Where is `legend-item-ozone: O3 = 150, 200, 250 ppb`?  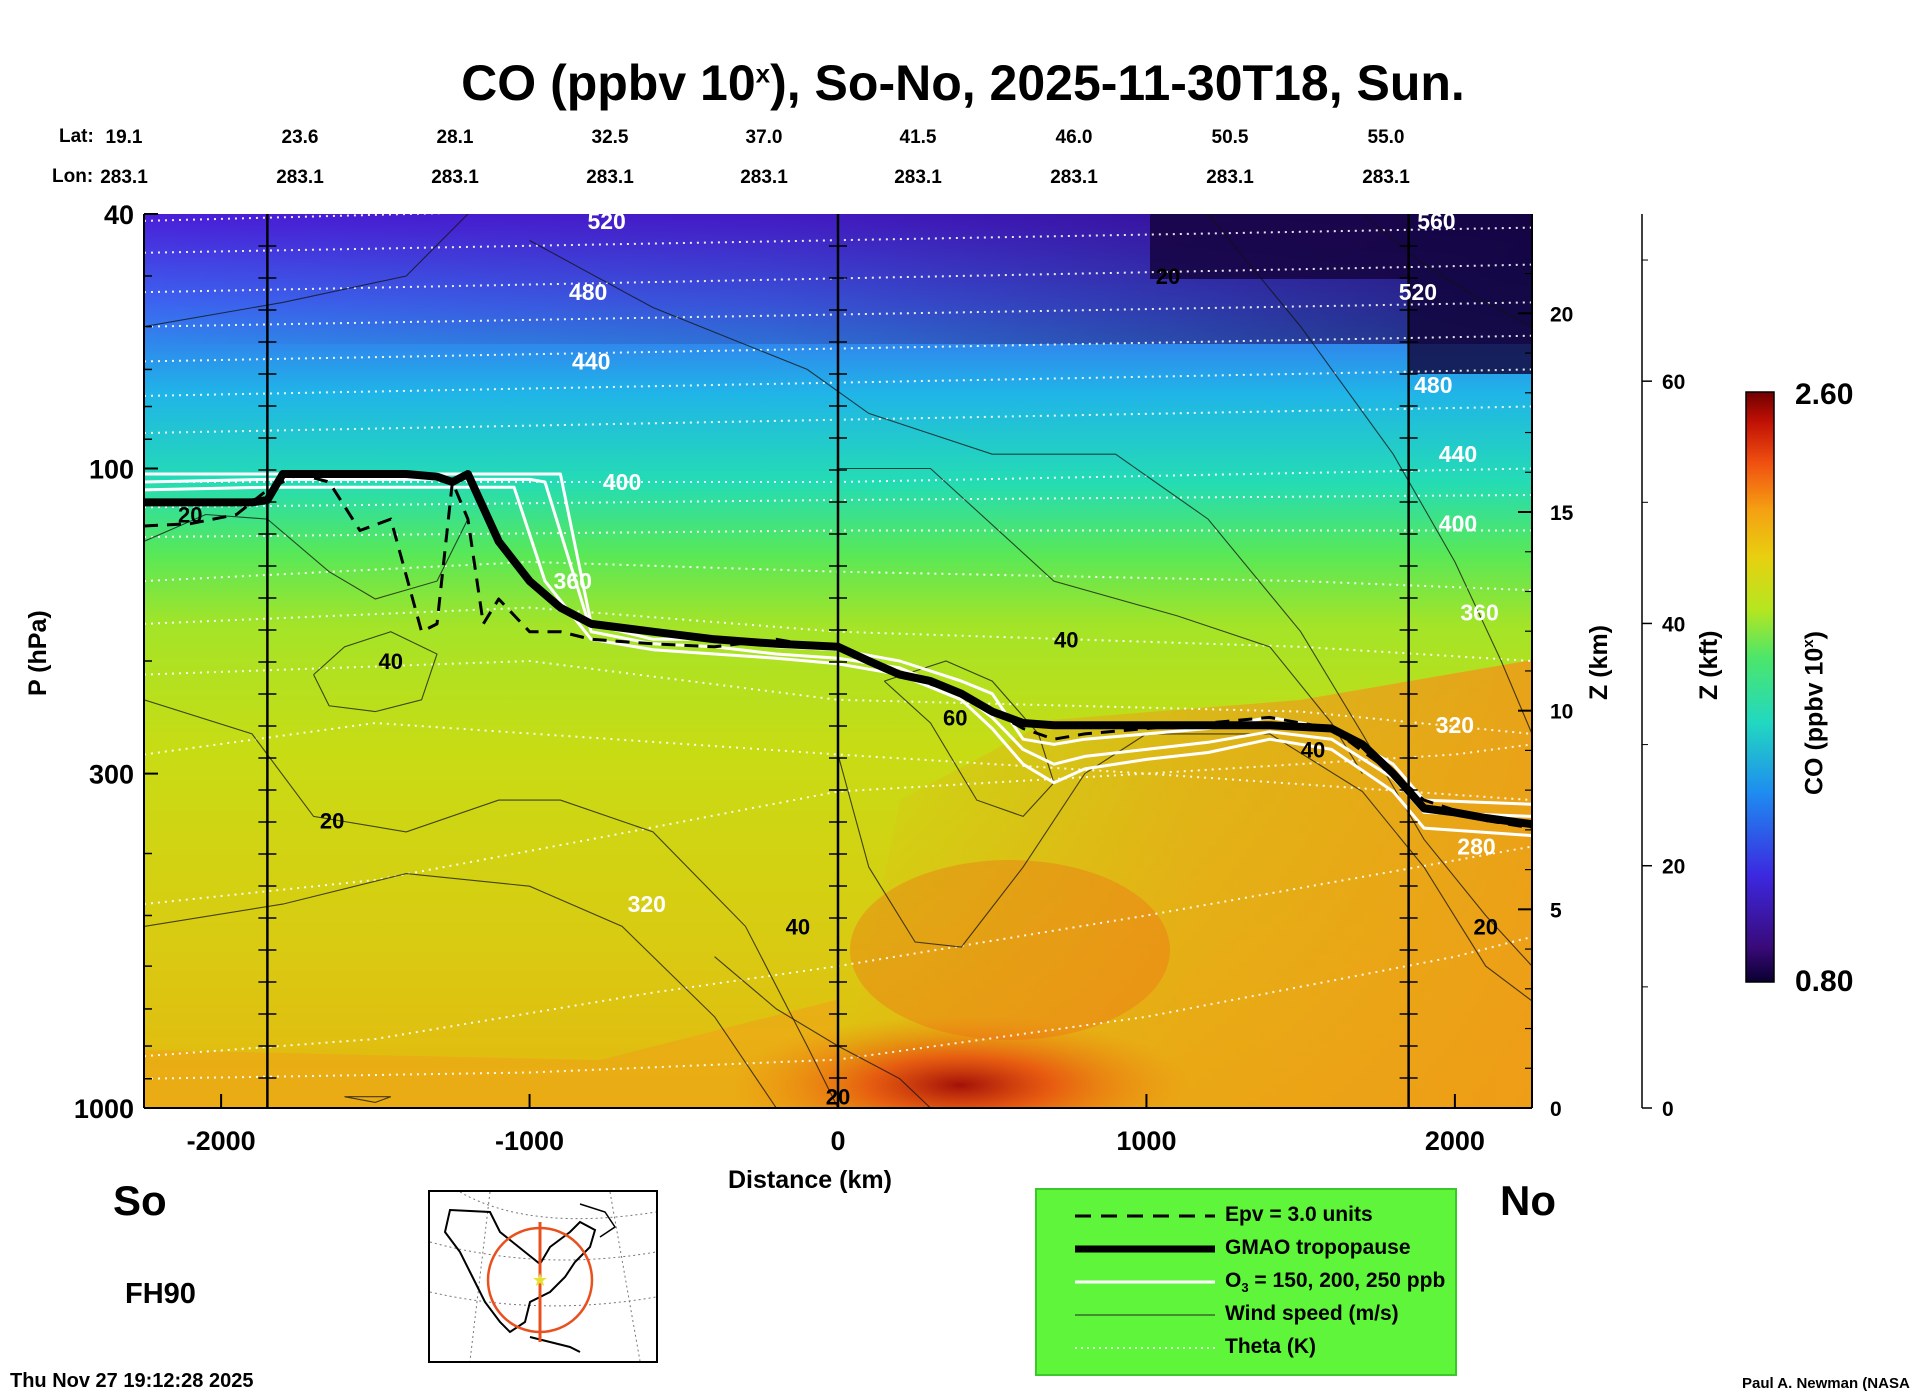
legend-item-ozone: O3 = 150, 200, 250 ppb is located at coordinates (1246, 1282).